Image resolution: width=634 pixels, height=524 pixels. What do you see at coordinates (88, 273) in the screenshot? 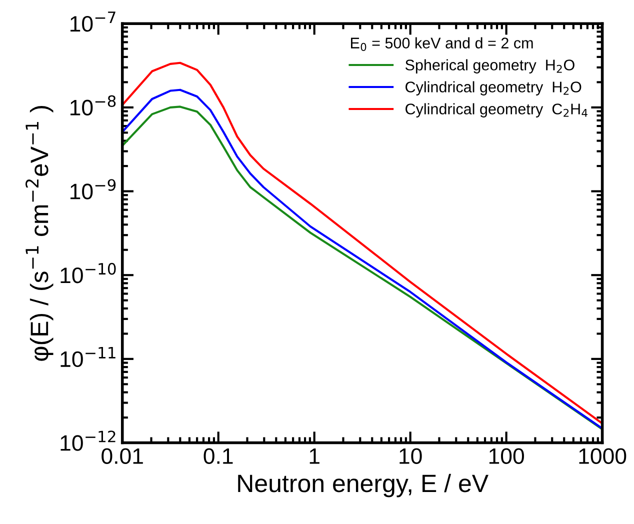
I see `y-tick-label: 10$^{−10}$` at bounding box center [88, 273].